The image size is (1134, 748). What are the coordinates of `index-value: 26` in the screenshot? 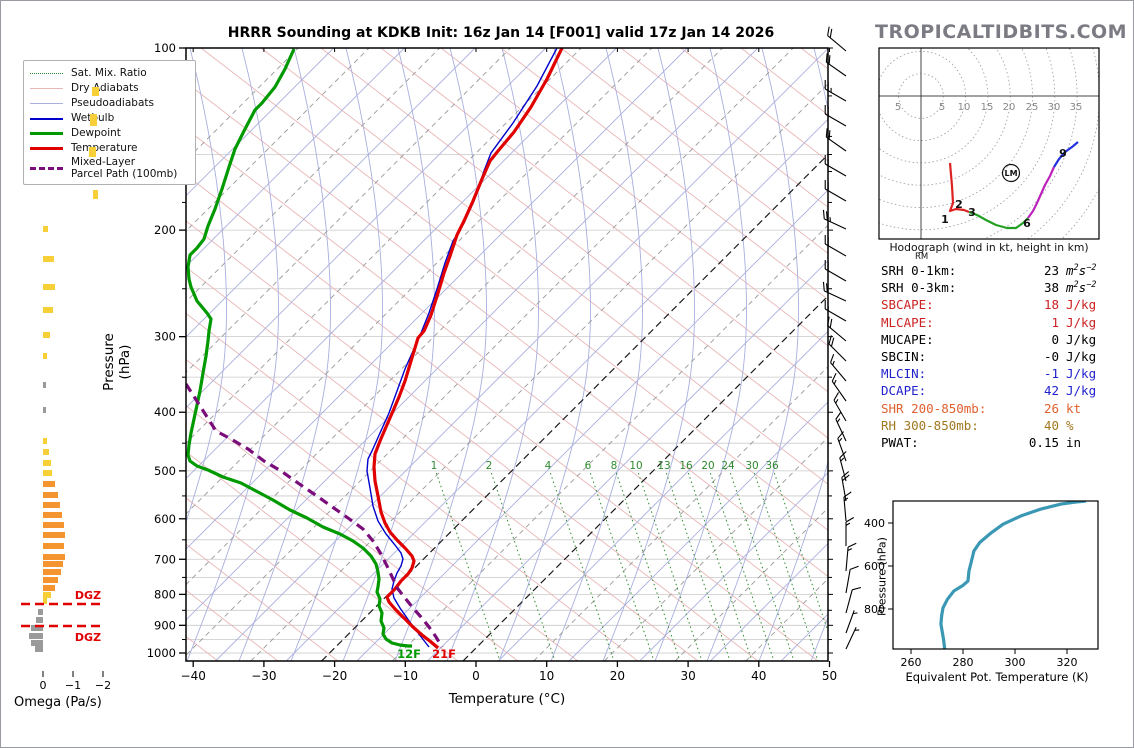 It's located at (1051, 408).